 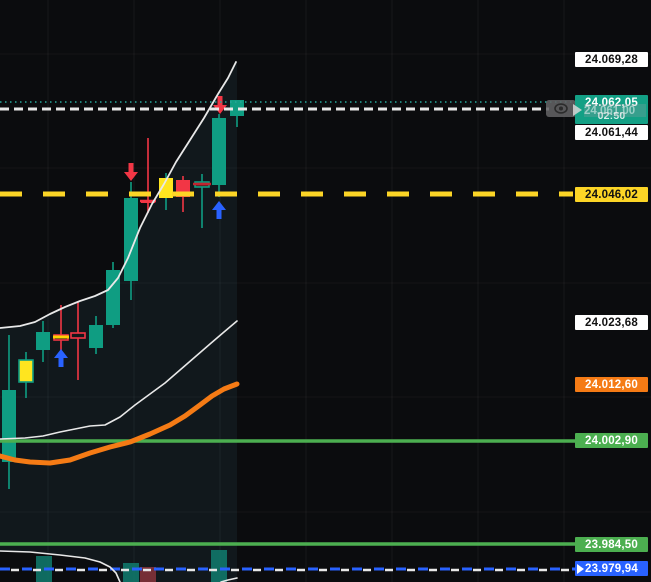 I want to click on lower-band-tail-line, so click(x=229, y=579).